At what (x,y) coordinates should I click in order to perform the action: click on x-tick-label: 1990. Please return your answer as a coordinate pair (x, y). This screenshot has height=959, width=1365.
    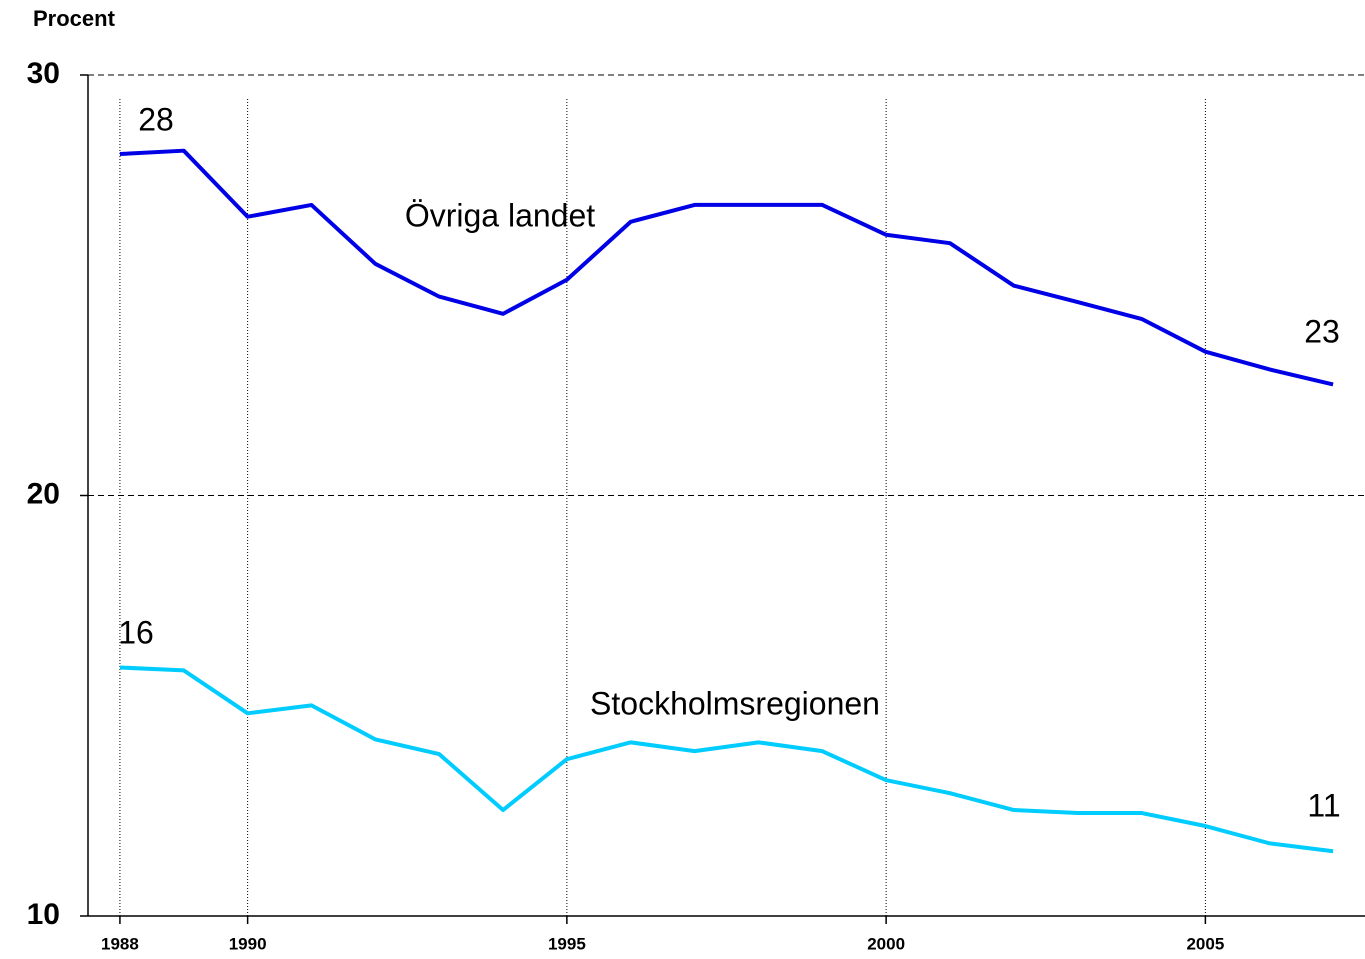
    Looking at the image, I should click on (248, 943).